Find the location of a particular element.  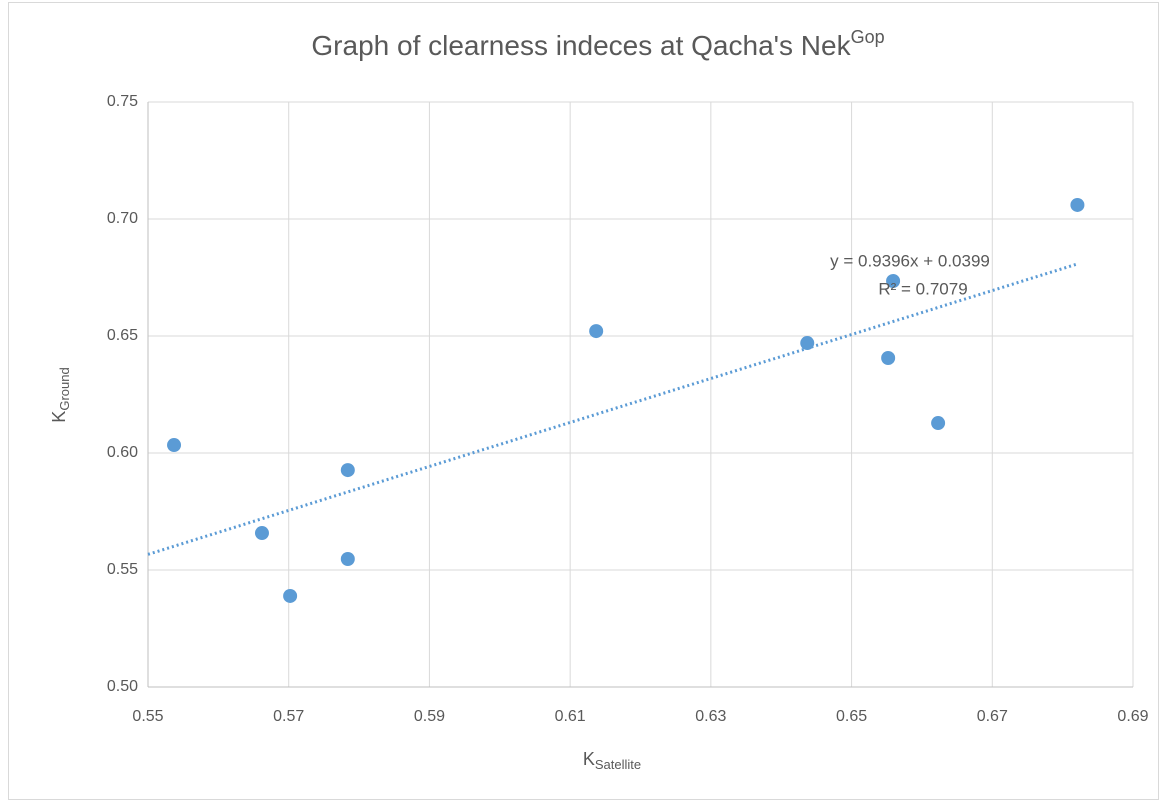

x-tick-label: 0.55 is located at coordinates (147, 716).